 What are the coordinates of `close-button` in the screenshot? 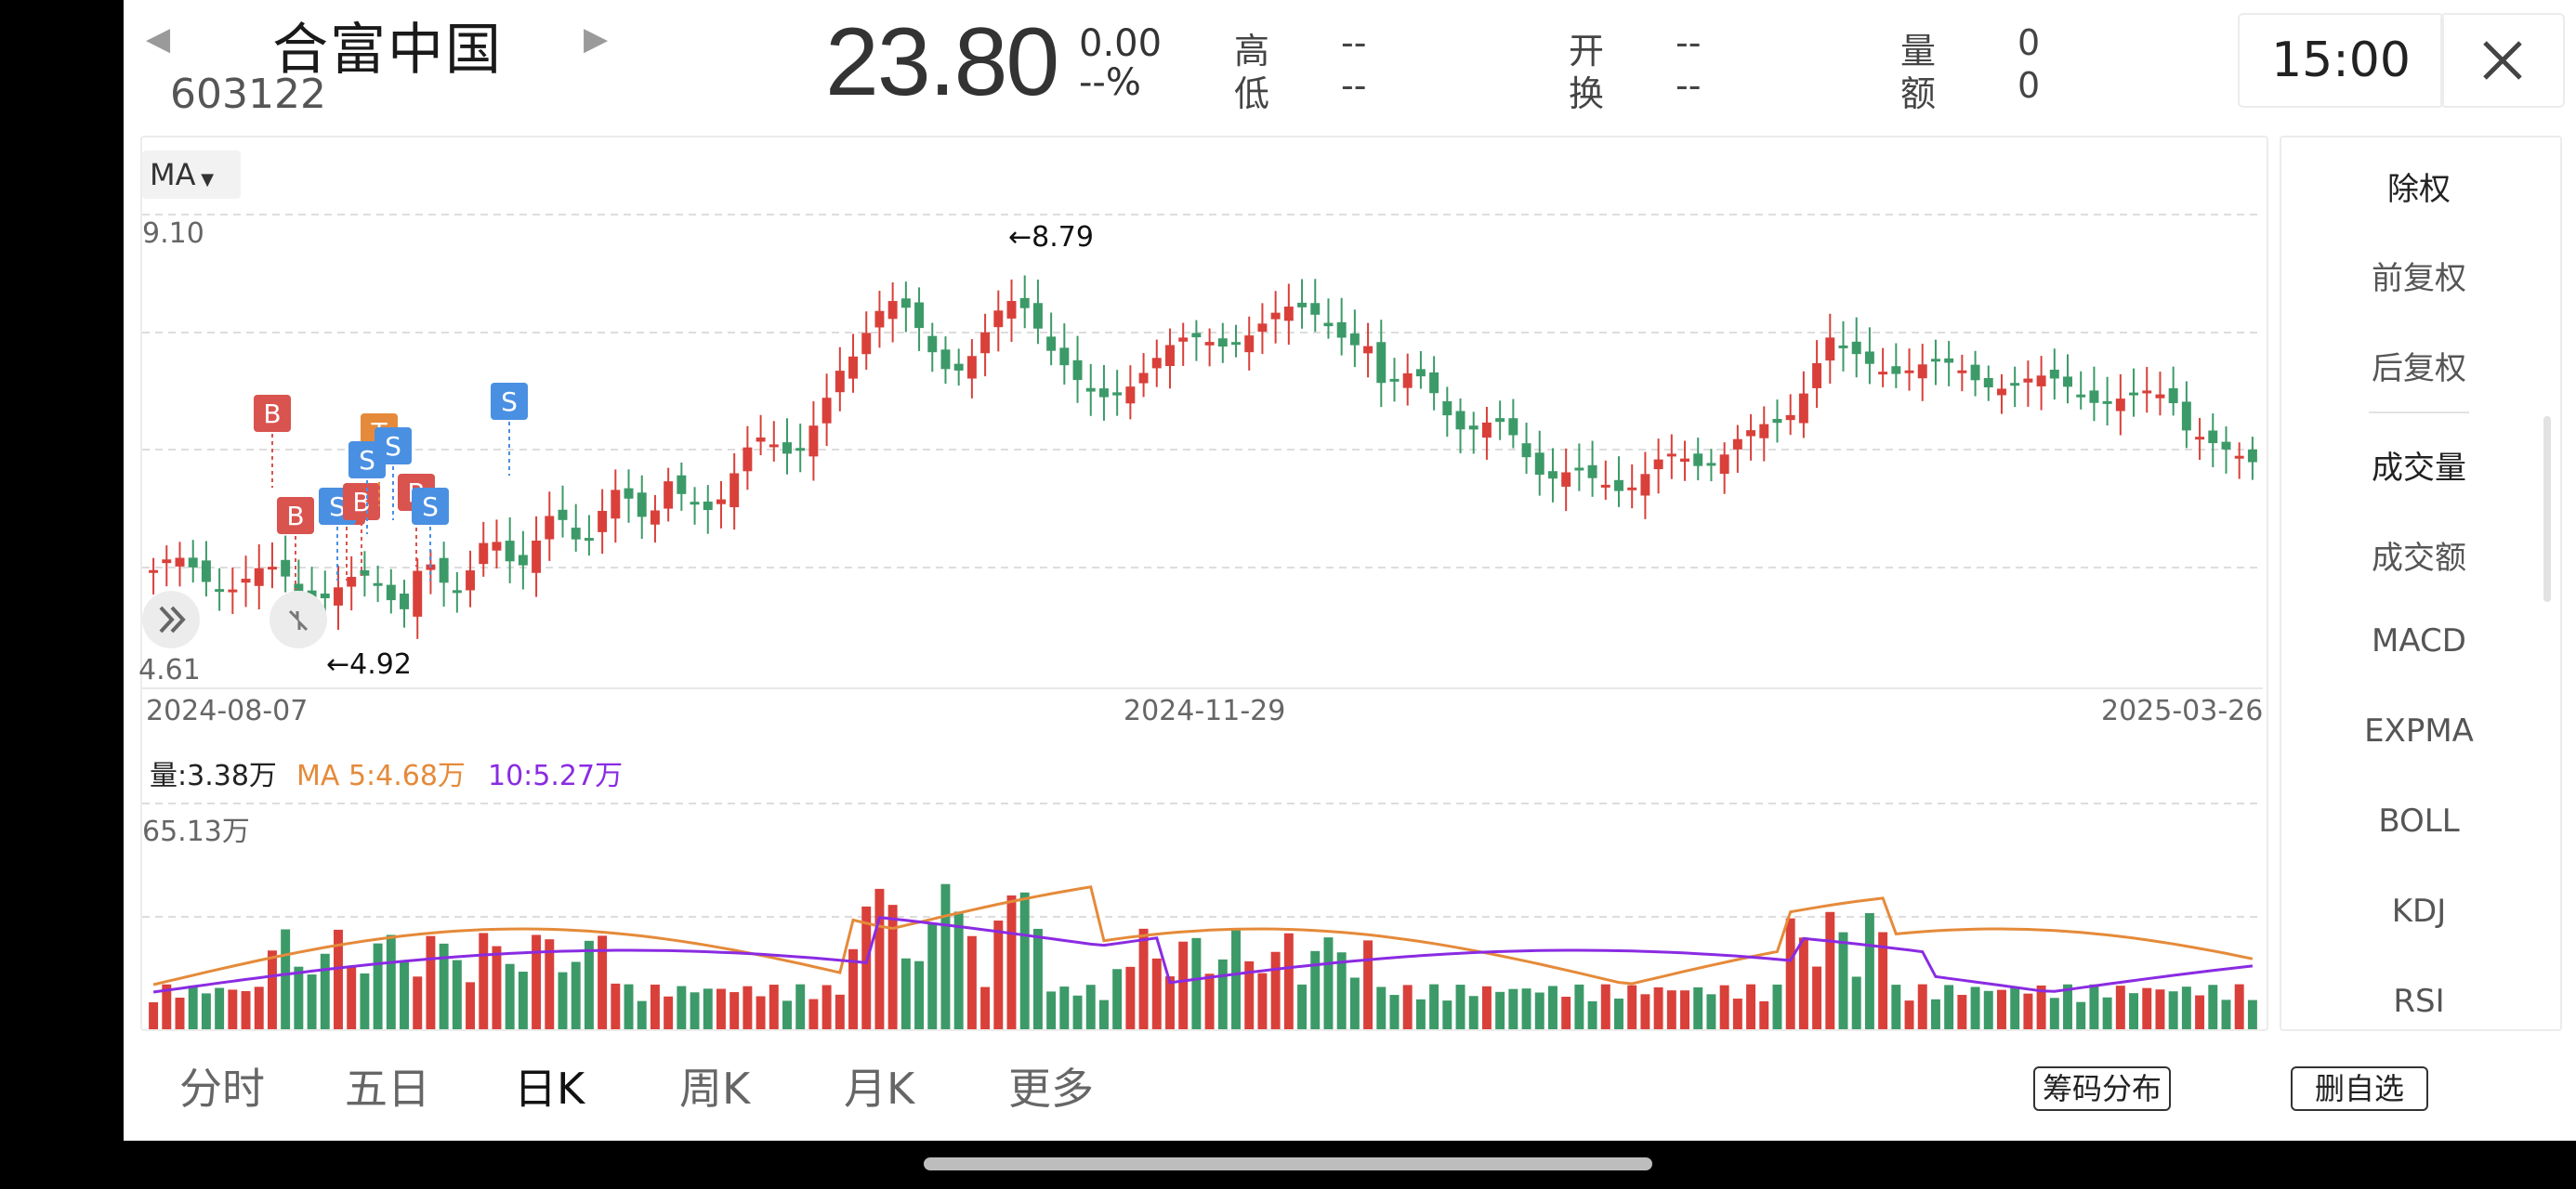 It's located at (2502, 60).